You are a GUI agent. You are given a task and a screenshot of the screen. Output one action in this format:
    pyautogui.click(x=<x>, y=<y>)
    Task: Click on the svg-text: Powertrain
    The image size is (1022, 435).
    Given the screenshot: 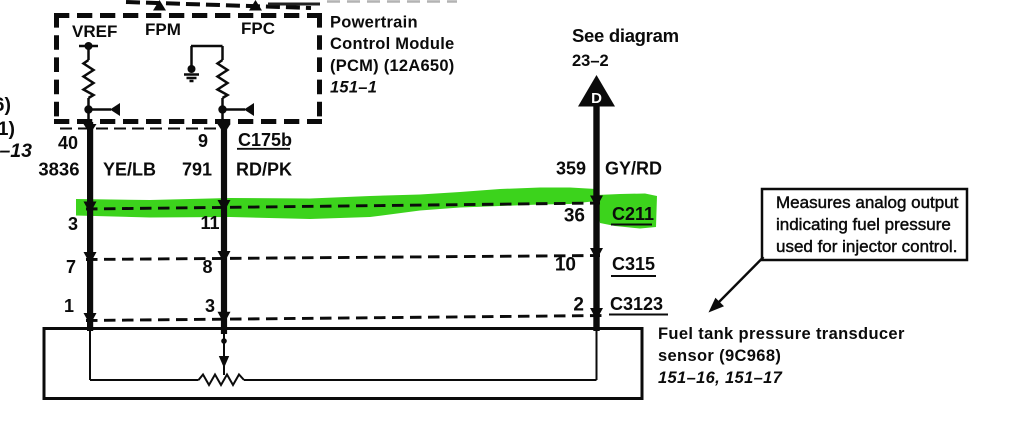 What is the action you would take?
    pyautogui.click(x=374, y=23)
    